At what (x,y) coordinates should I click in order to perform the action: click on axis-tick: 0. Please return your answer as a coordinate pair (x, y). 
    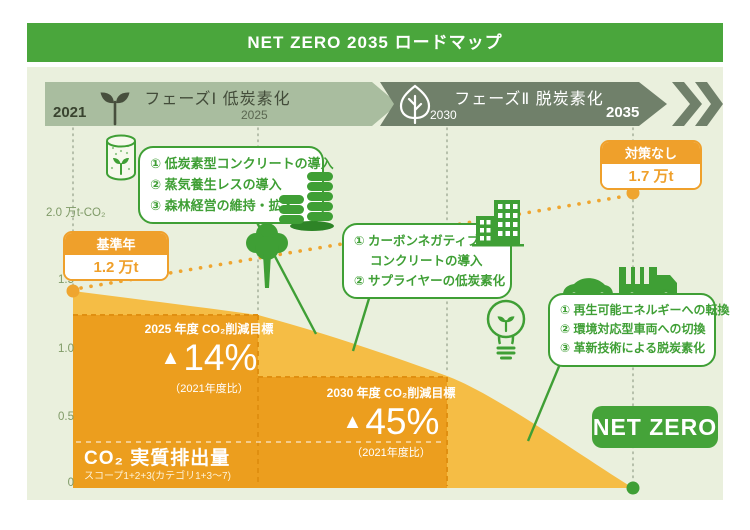
    Looking at the image, I should click on (70, 483).